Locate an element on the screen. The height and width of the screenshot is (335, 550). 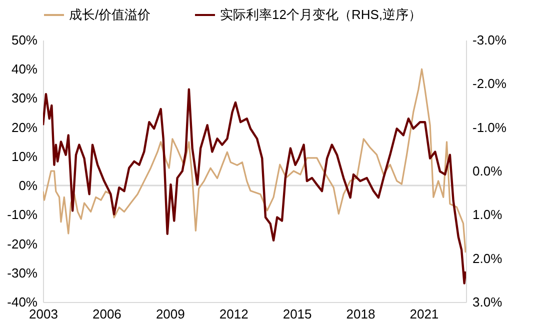
y2-tick-label: 0.0% is located at coordinates (487, 171).